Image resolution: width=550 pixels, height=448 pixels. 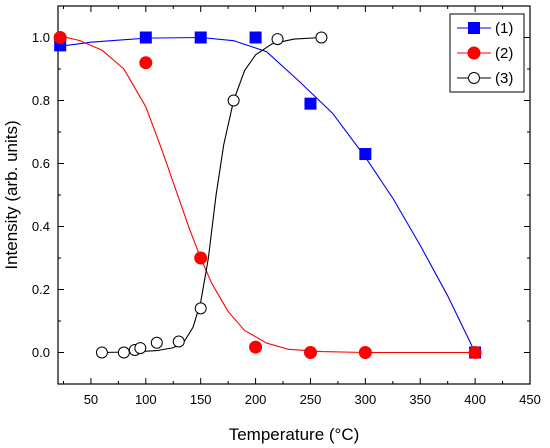 What do you see at coordinates (91, 399) in the screenshot?
I see `x-tick-label: 50` at bounding box center [91, 399].